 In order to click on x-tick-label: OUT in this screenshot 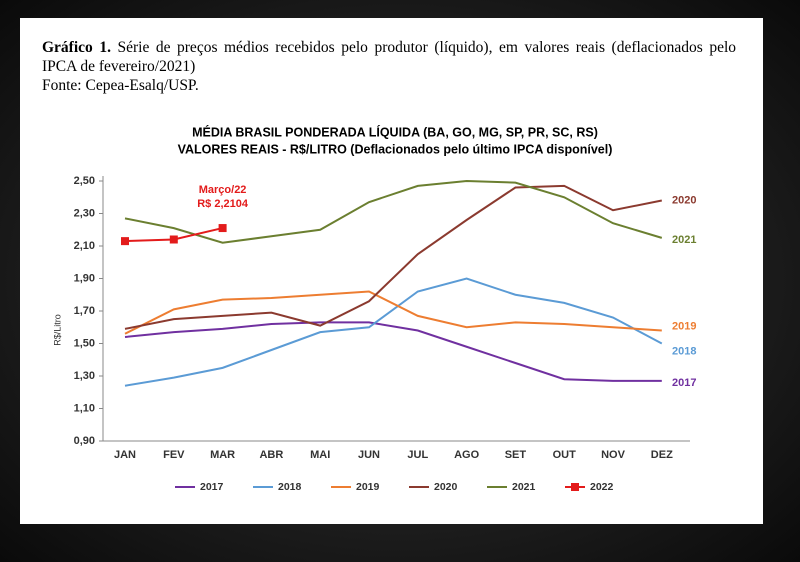, I will do `click(565, 455)`.